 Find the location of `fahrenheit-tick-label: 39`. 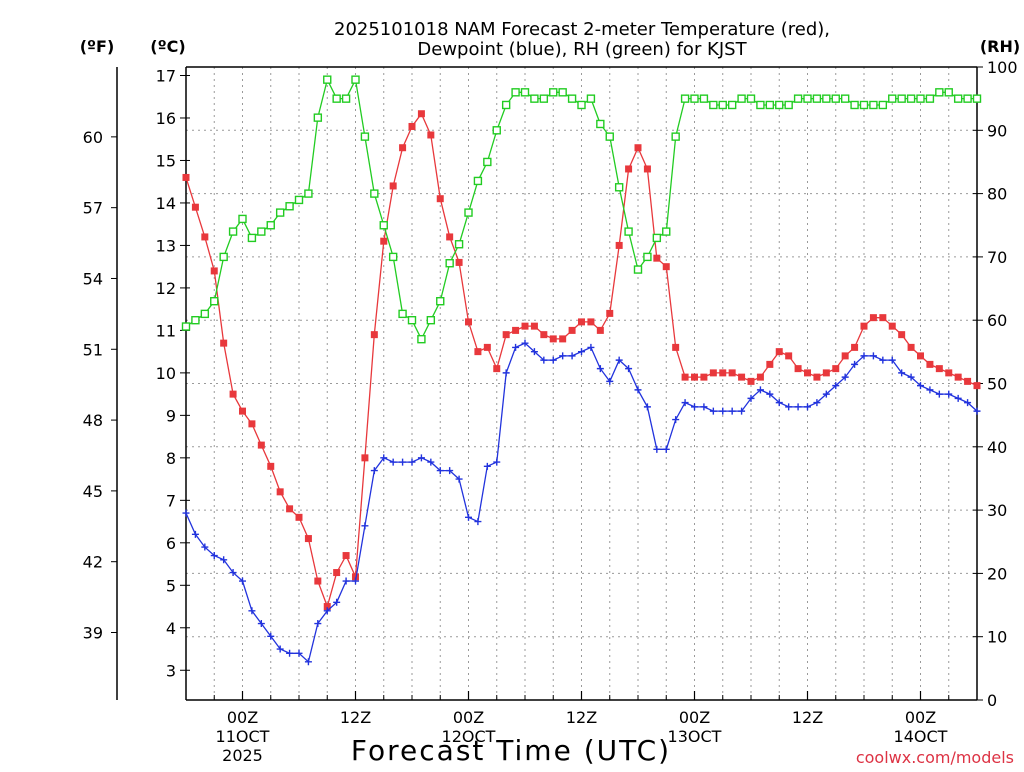

fahrenheit-tick-label: 39 is located at coordinates (93, 632).